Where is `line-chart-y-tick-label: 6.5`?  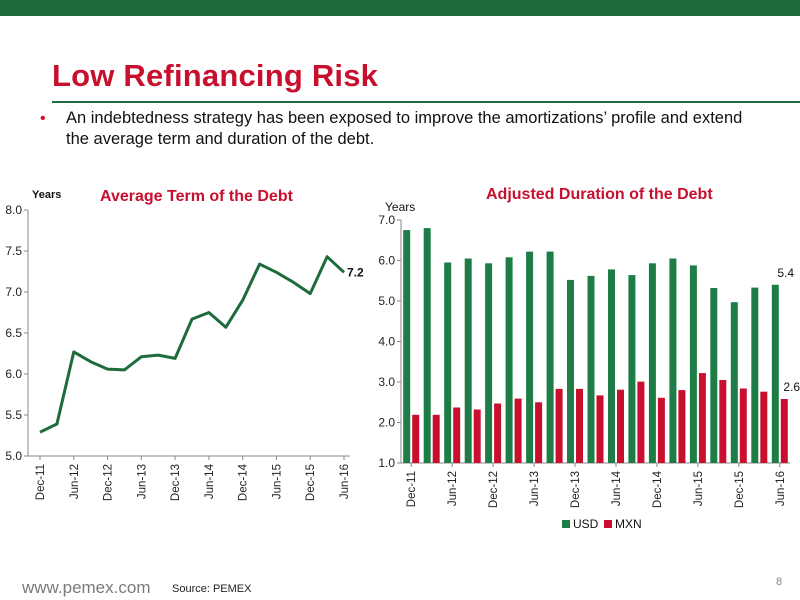
line-chart-y-tick-label: 6.5 is located at coordinates (13, 333).